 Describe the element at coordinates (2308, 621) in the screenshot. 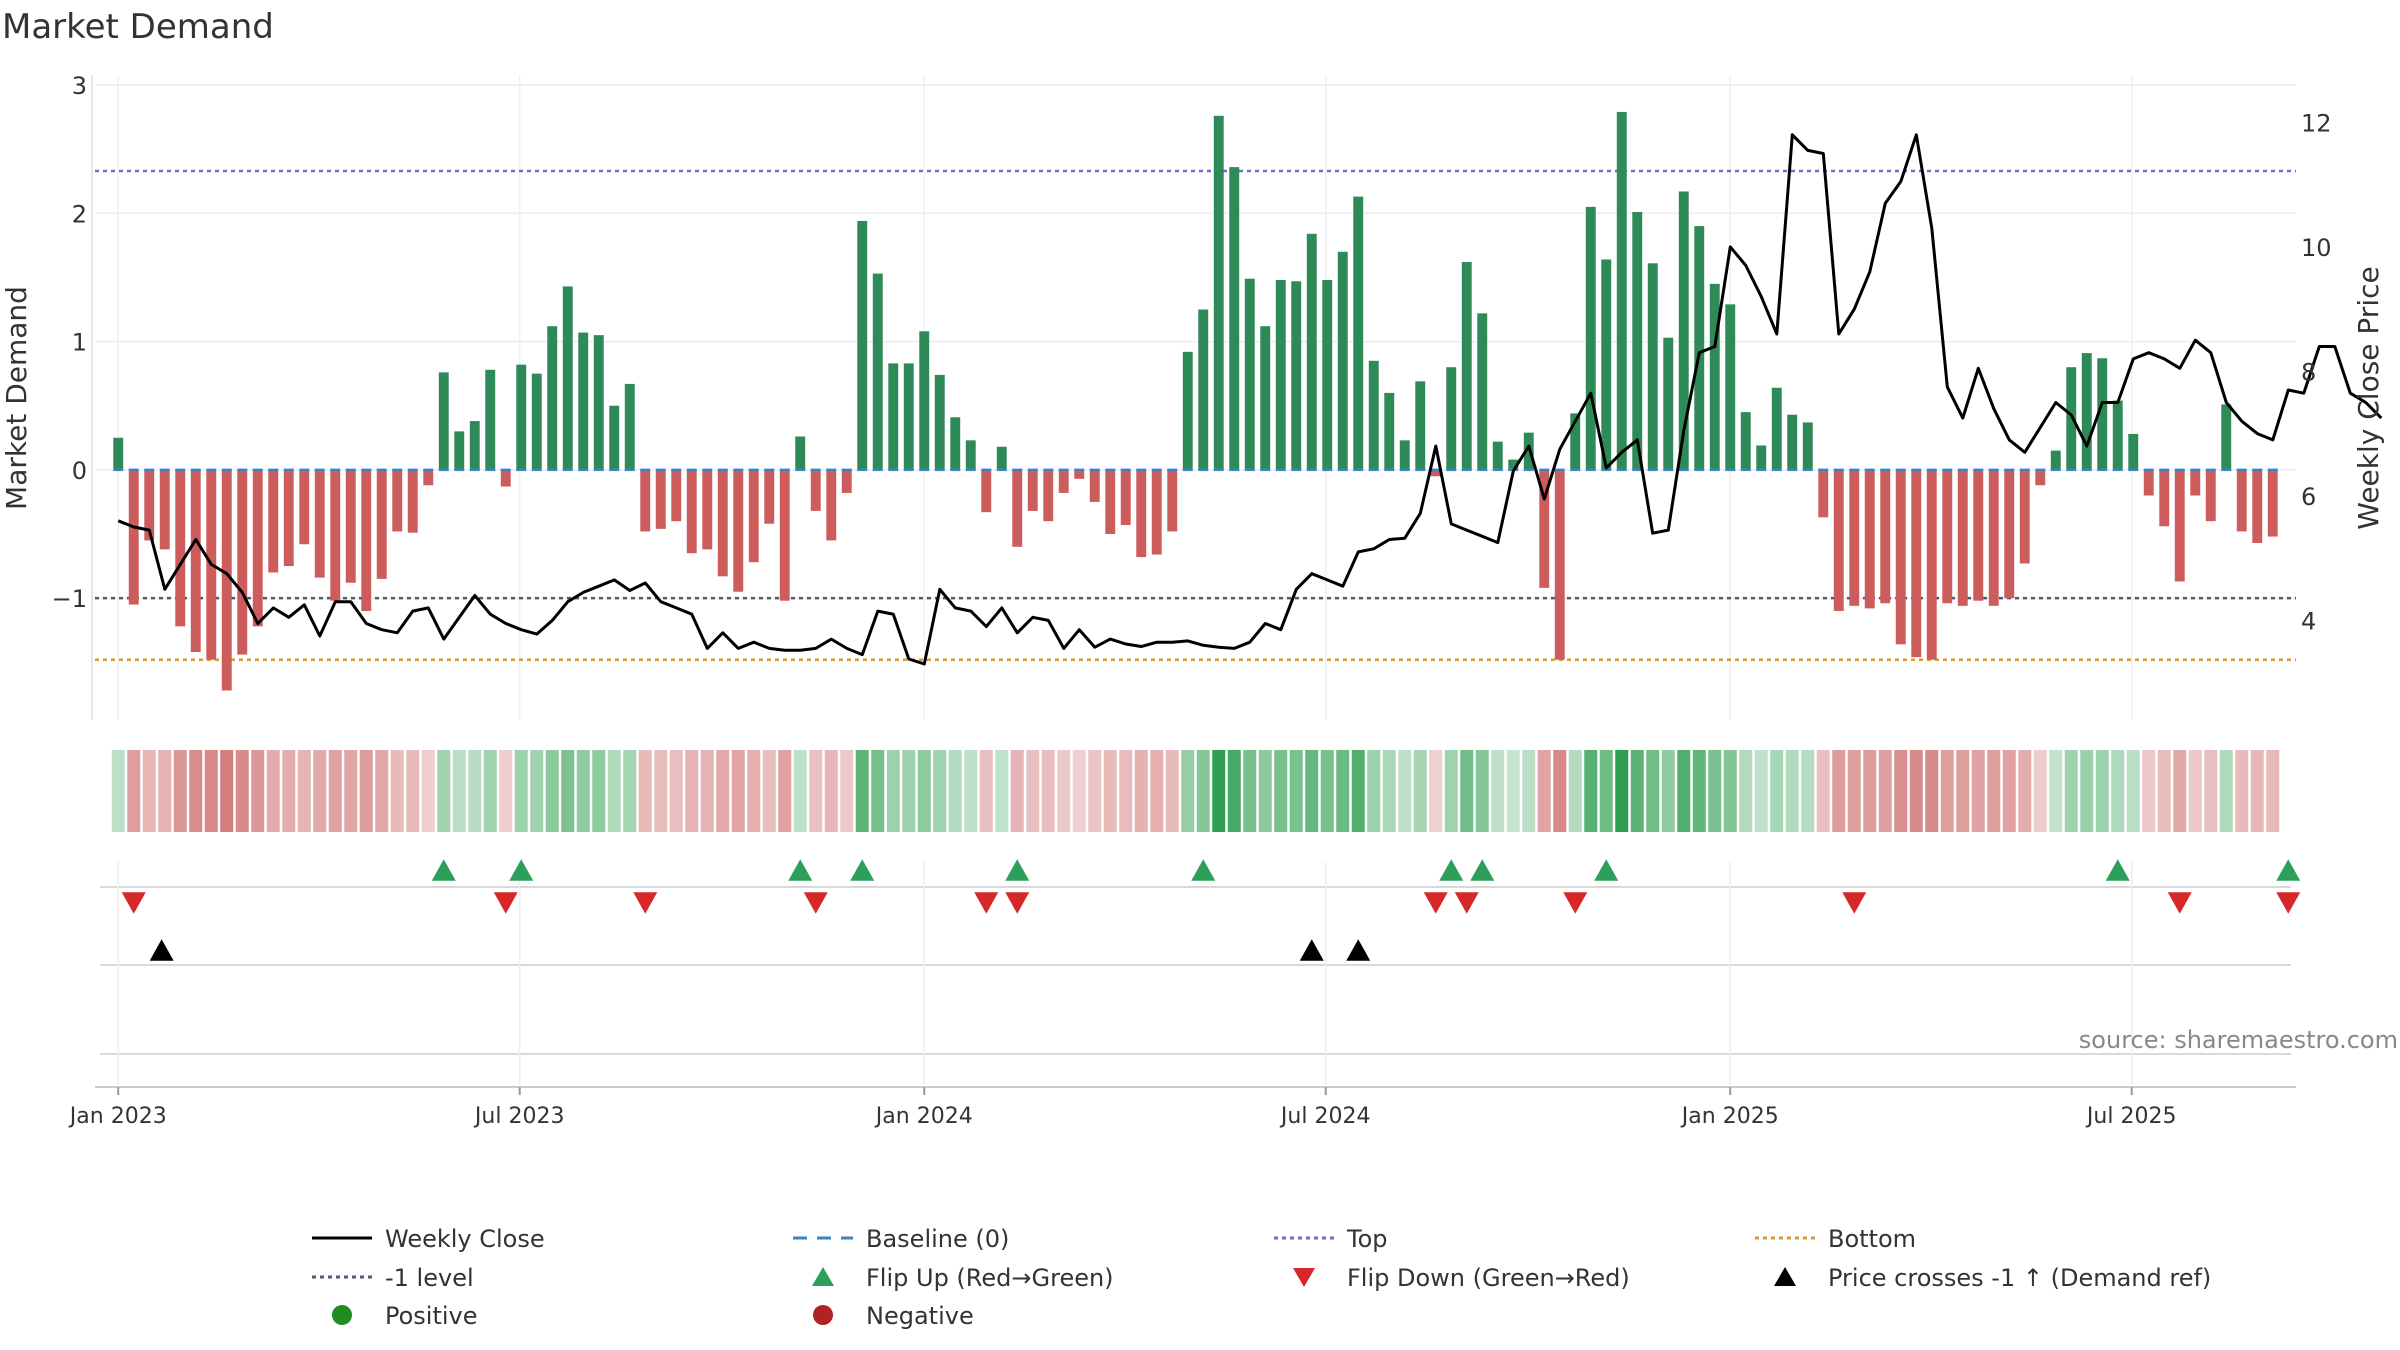

I see `y2-tick-label: 4` at that location.